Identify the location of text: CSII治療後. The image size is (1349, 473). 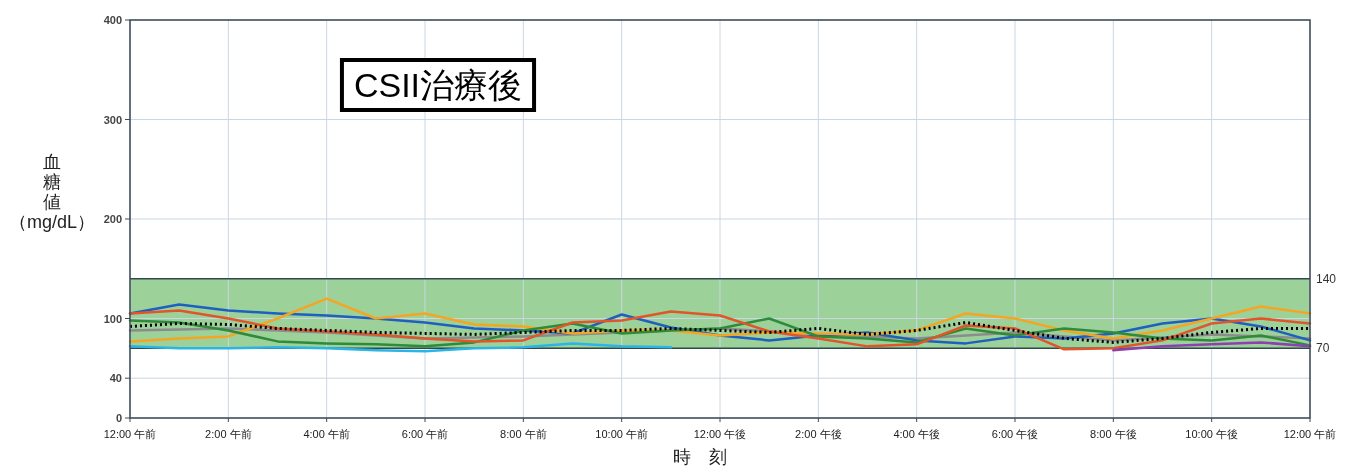
(438, 85).